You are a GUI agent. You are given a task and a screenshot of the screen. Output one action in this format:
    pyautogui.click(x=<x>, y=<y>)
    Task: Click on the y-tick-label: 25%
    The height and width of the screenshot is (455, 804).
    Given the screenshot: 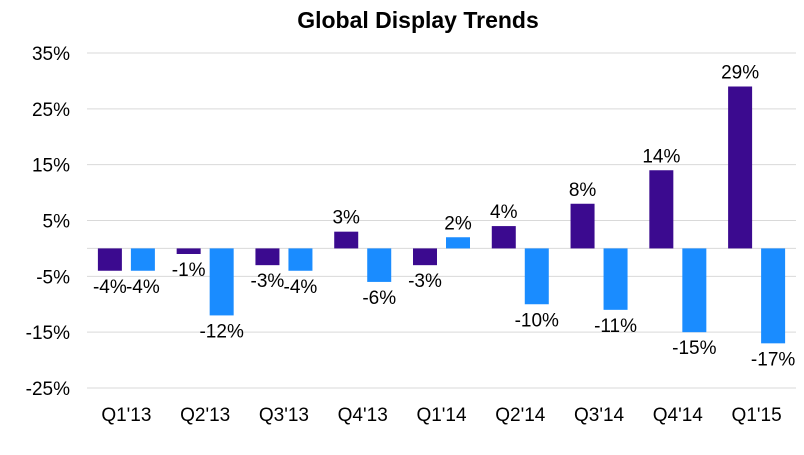 What is the action you would take?
    pyautogui.click(x=51, y=110)
    